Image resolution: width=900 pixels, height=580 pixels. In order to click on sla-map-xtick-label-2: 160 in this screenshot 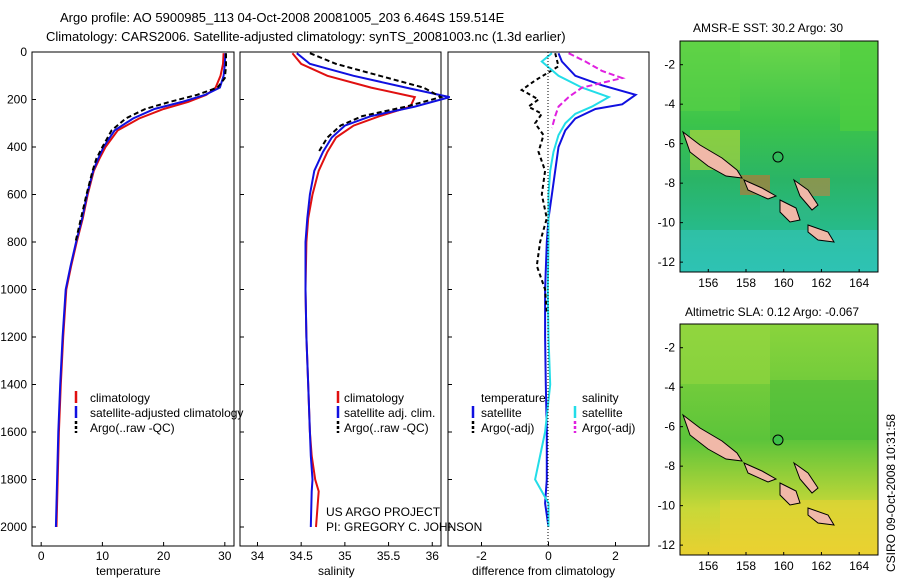, I will do `click(784, 566)`.